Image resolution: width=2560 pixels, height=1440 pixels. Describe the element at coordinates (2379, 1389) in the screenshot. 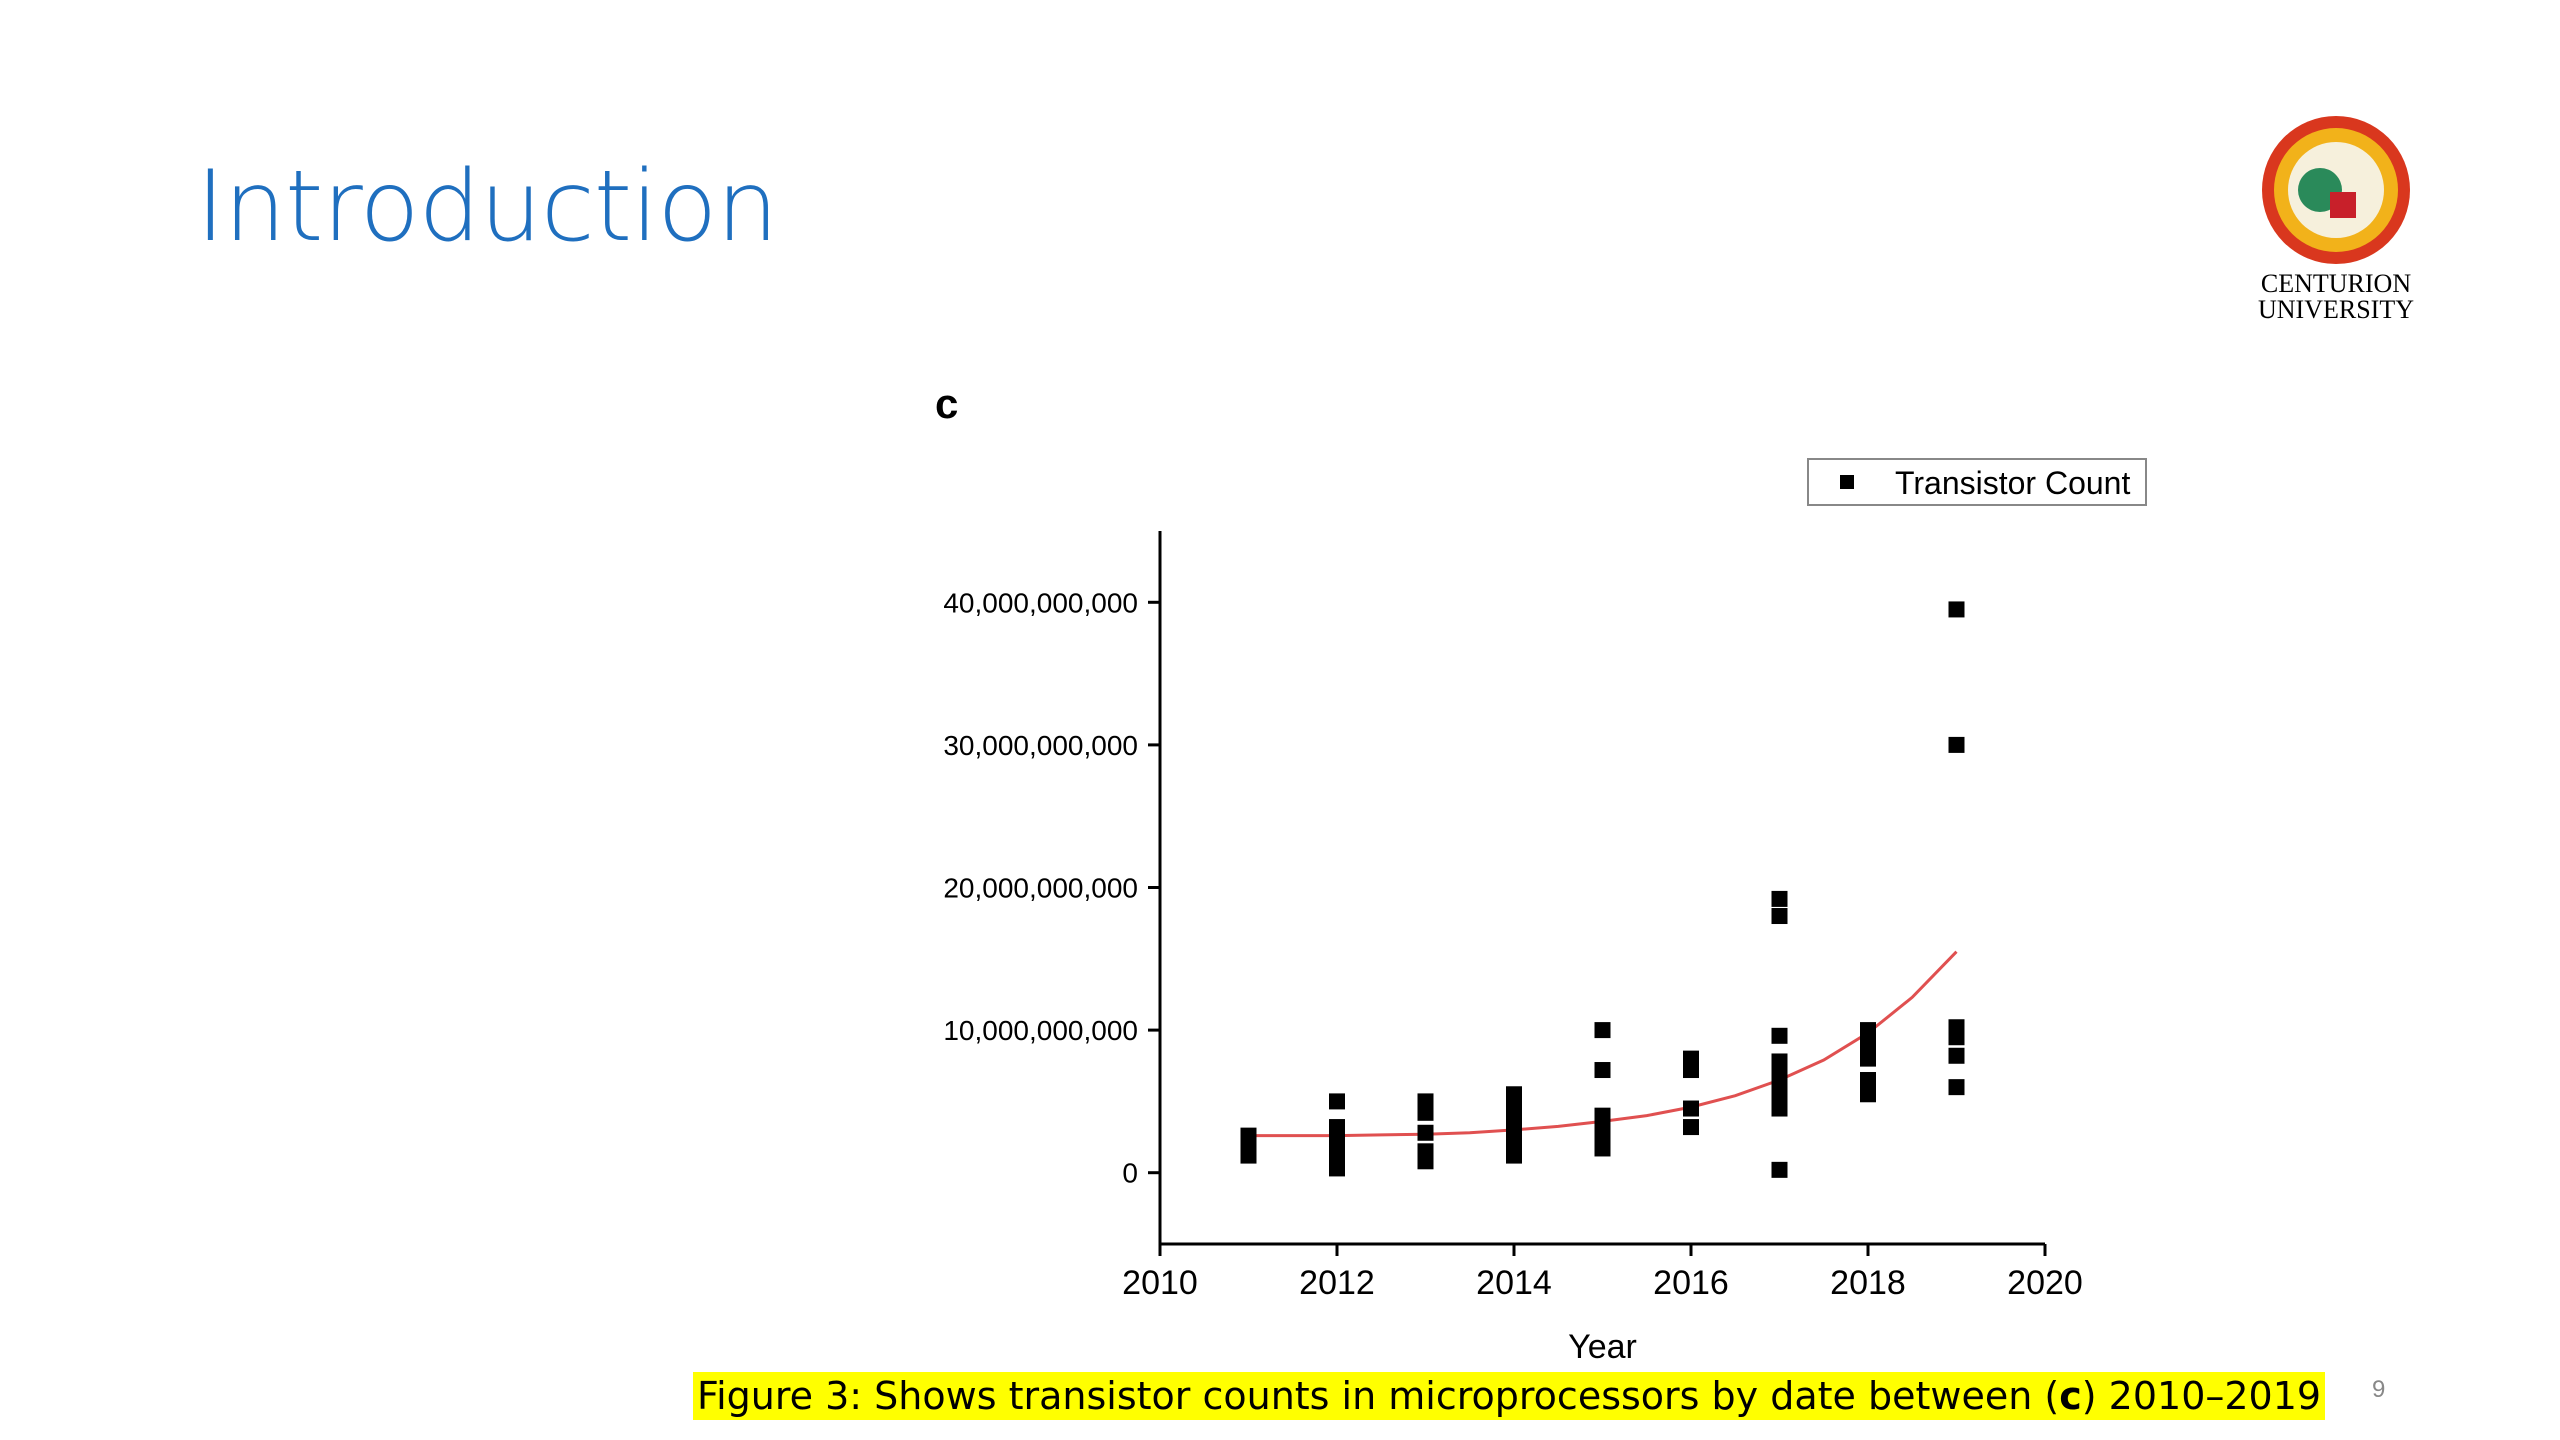

I see `page-number: 9` at that location.